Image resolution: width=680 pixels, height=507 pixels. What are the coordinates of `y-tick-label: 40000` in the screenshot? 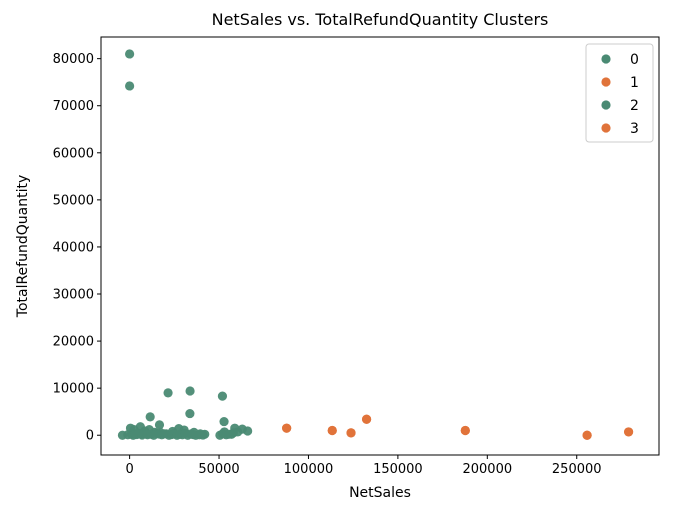 It's located at (73, 247).